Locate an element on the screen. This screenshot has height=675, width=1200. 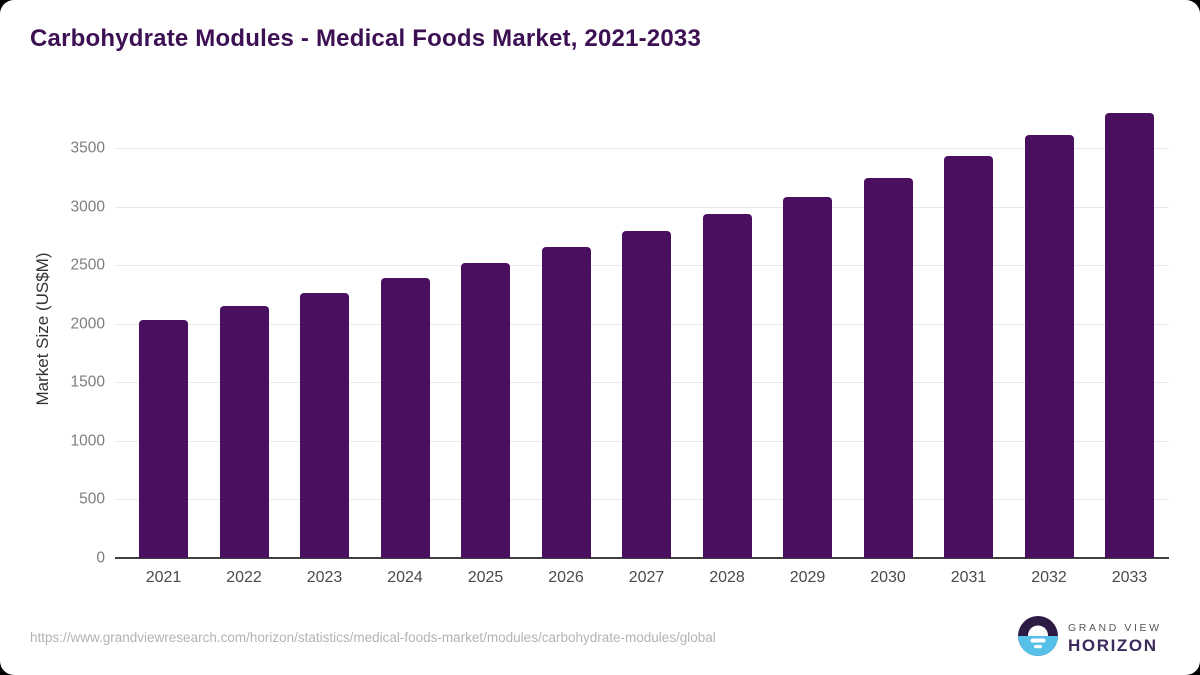
logo-text: GRAND VIEW HORIZON is located at coordinates (1115, 639).